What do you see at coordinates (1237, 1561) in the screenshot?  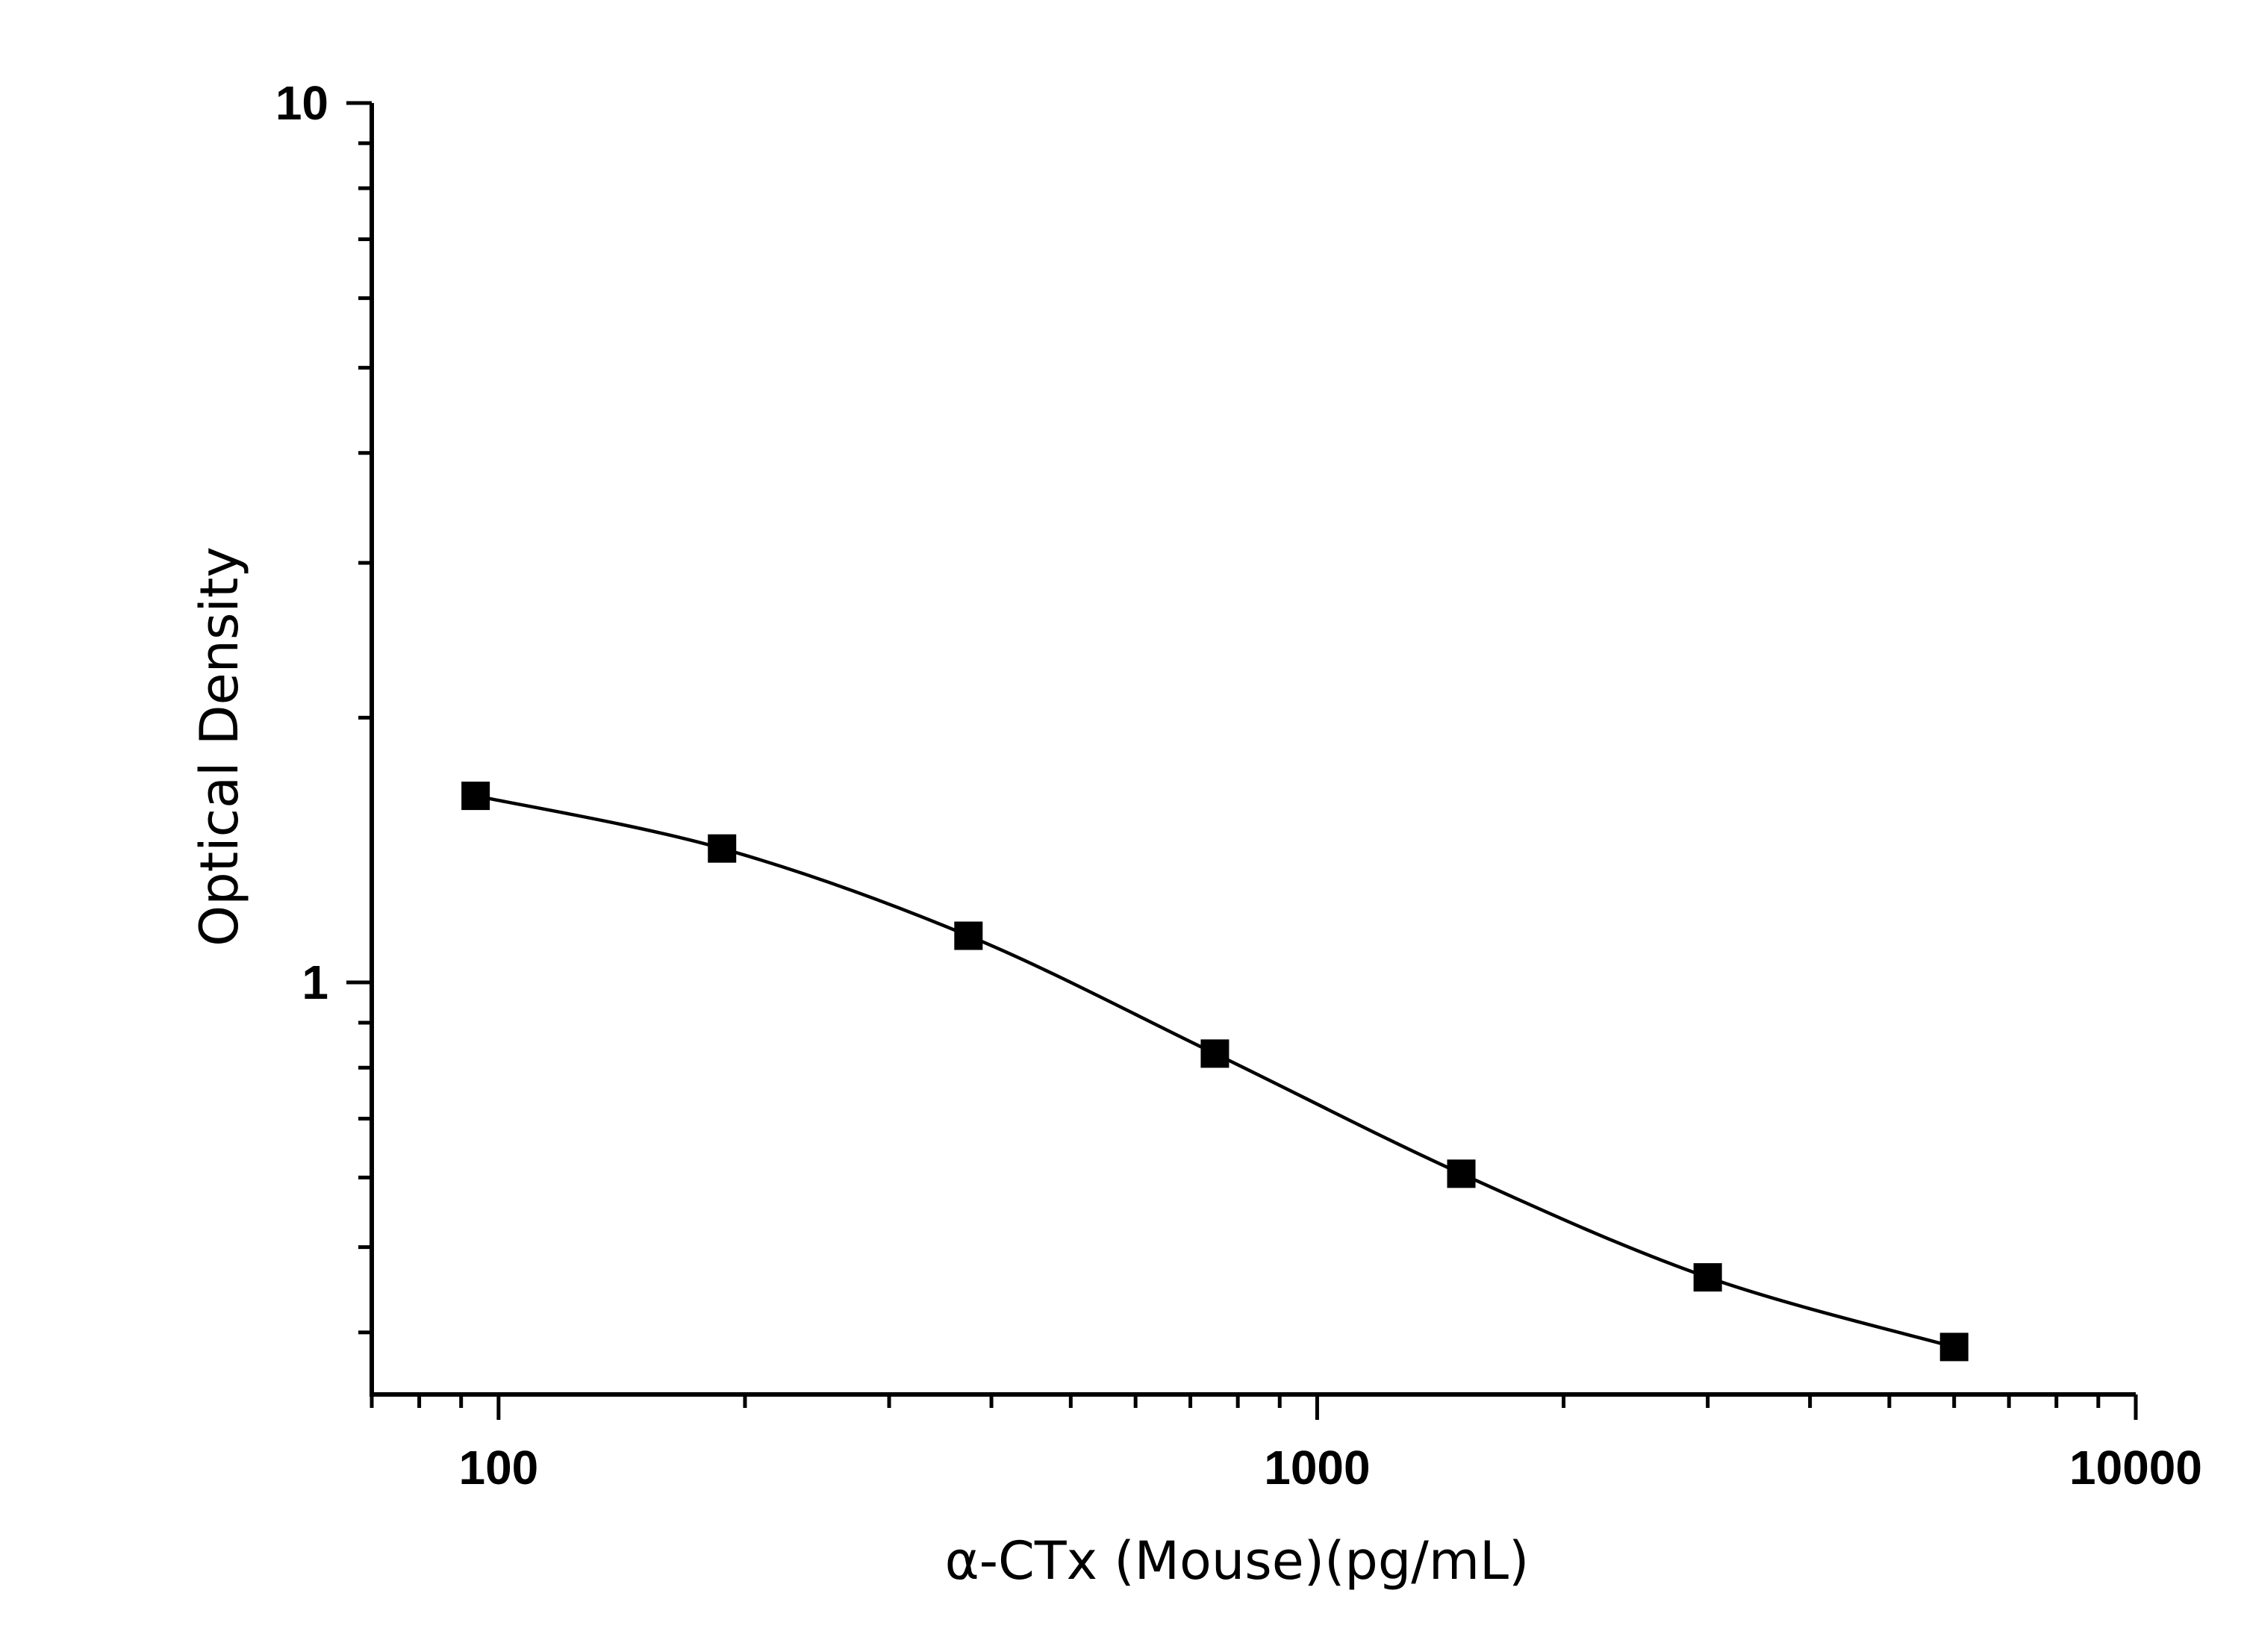 I see `x-axis-title: α-CTx (Mouse)(pg/mL)` at bounding box center [1237, 1561].